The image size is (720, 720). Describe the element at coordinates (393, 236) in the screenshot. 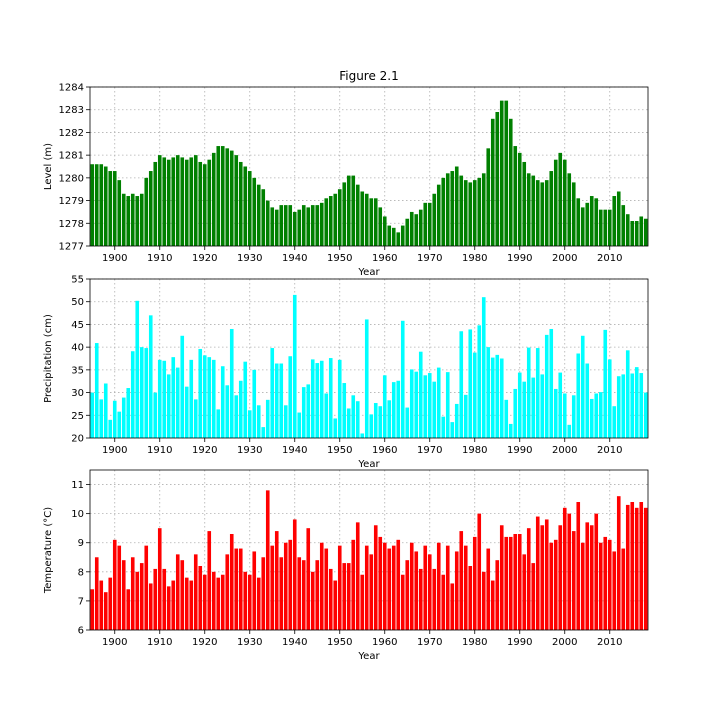

I see `level-bar-1962` at that location.